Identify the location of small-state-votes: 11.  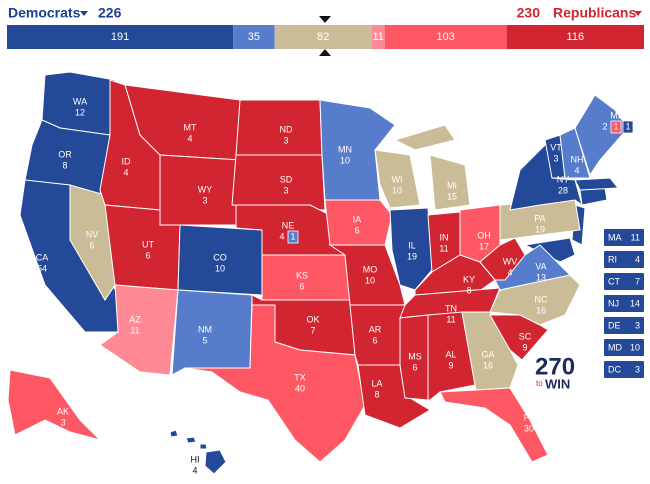
(635, 237).